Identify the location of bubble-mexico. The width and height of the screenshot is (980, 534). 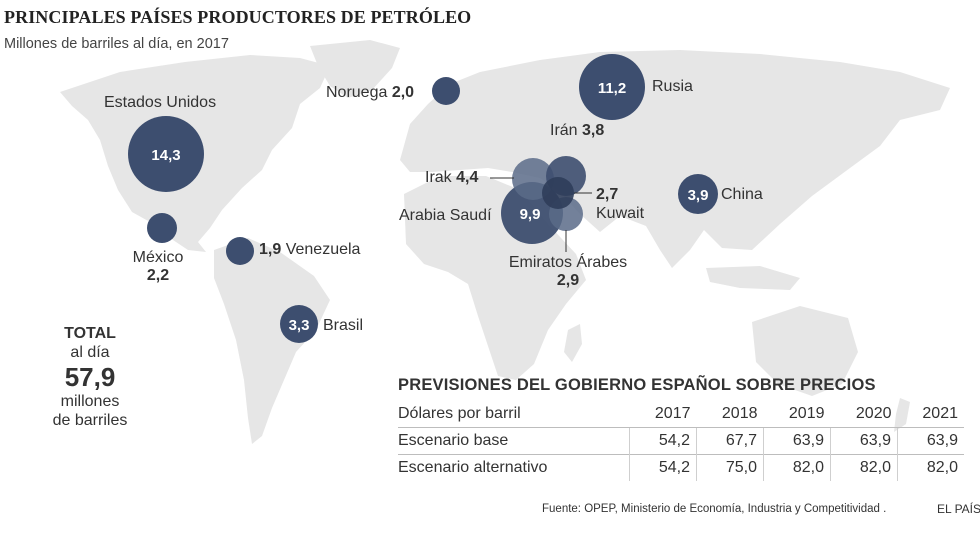
(162, 228).